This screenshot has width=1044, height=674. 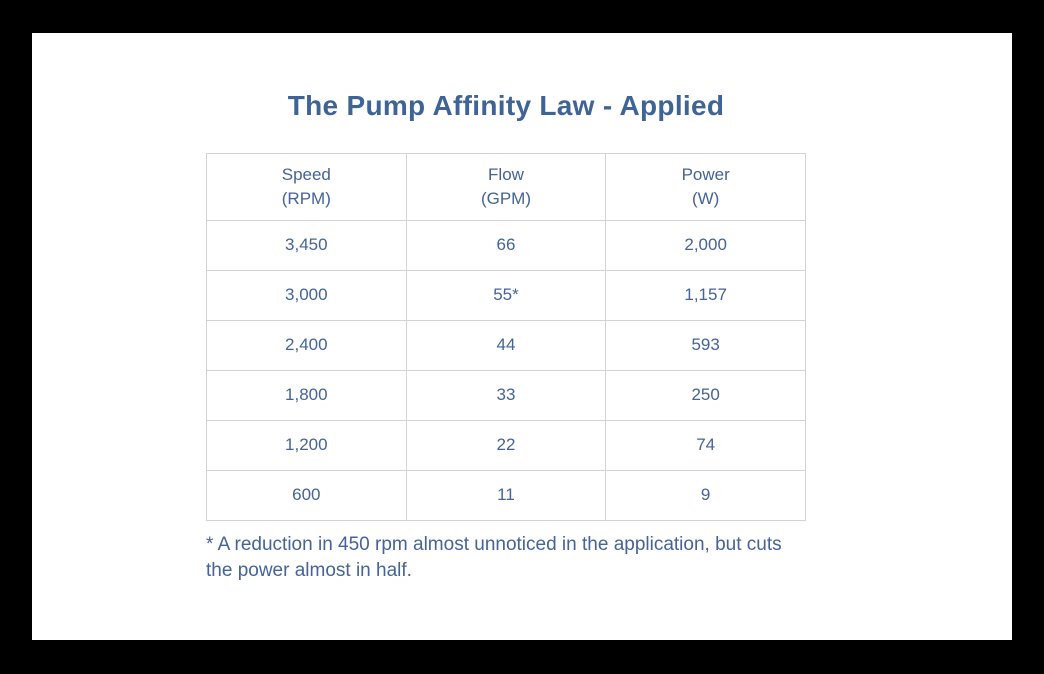 I want to click on table-cell: 66, so click(x=506, y=245).